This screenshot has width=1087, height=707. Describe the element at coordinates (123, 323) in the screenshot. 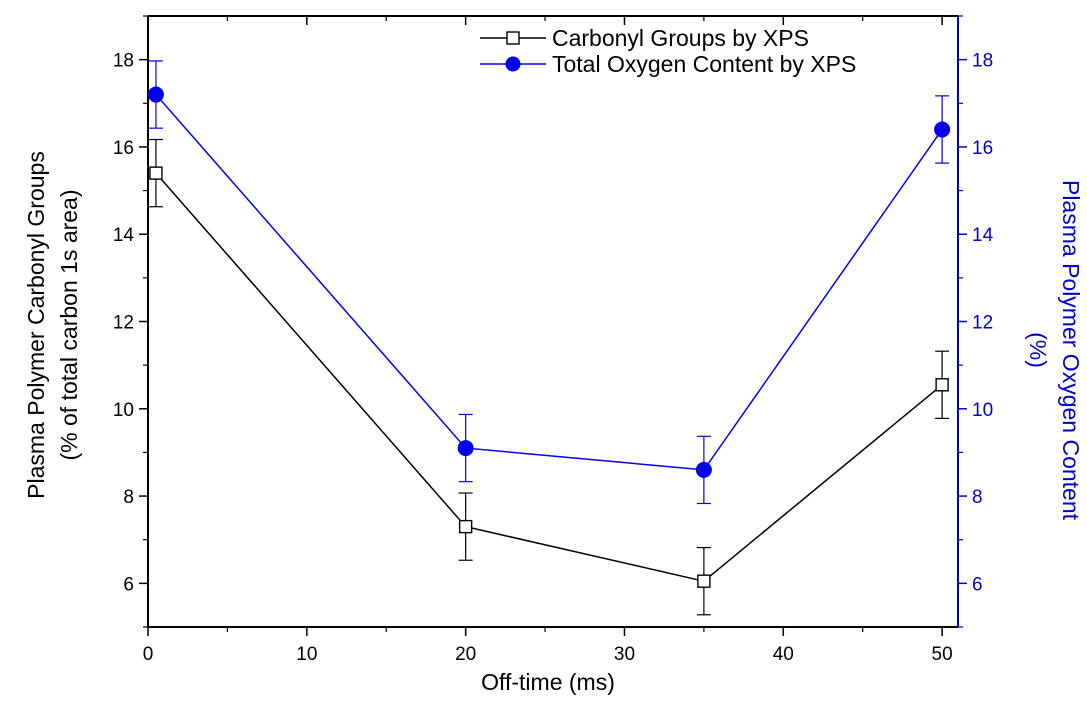

I see `y-left-tick-label: 12` at that location.